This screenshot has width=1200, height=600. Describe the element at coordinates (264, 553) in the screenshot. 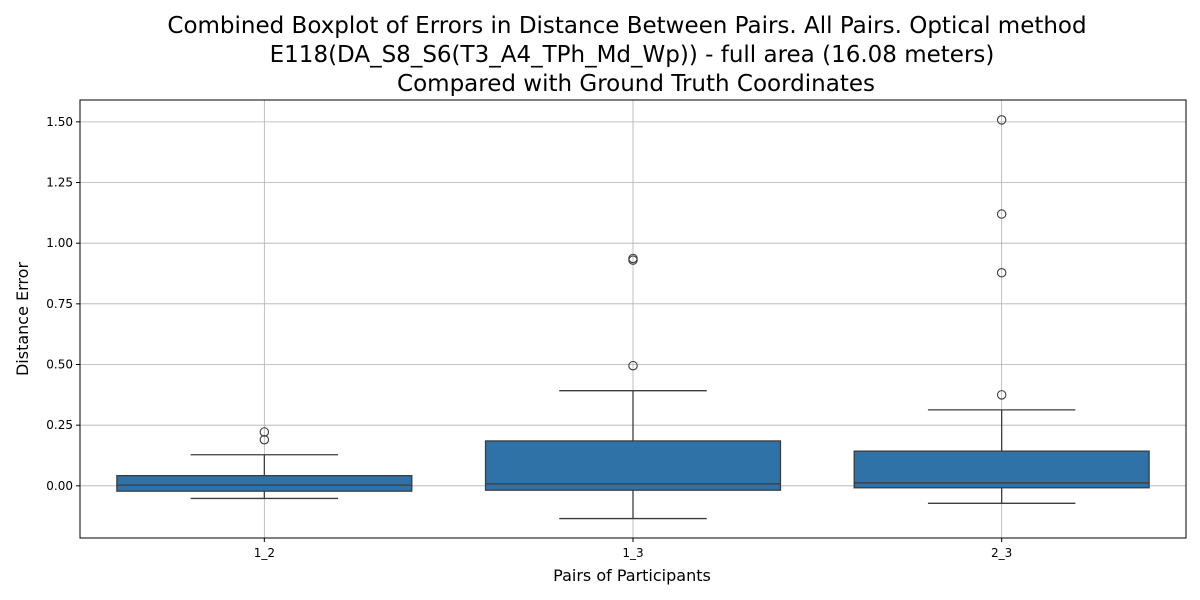

I see `x-tick-label: 1_2` at that location.